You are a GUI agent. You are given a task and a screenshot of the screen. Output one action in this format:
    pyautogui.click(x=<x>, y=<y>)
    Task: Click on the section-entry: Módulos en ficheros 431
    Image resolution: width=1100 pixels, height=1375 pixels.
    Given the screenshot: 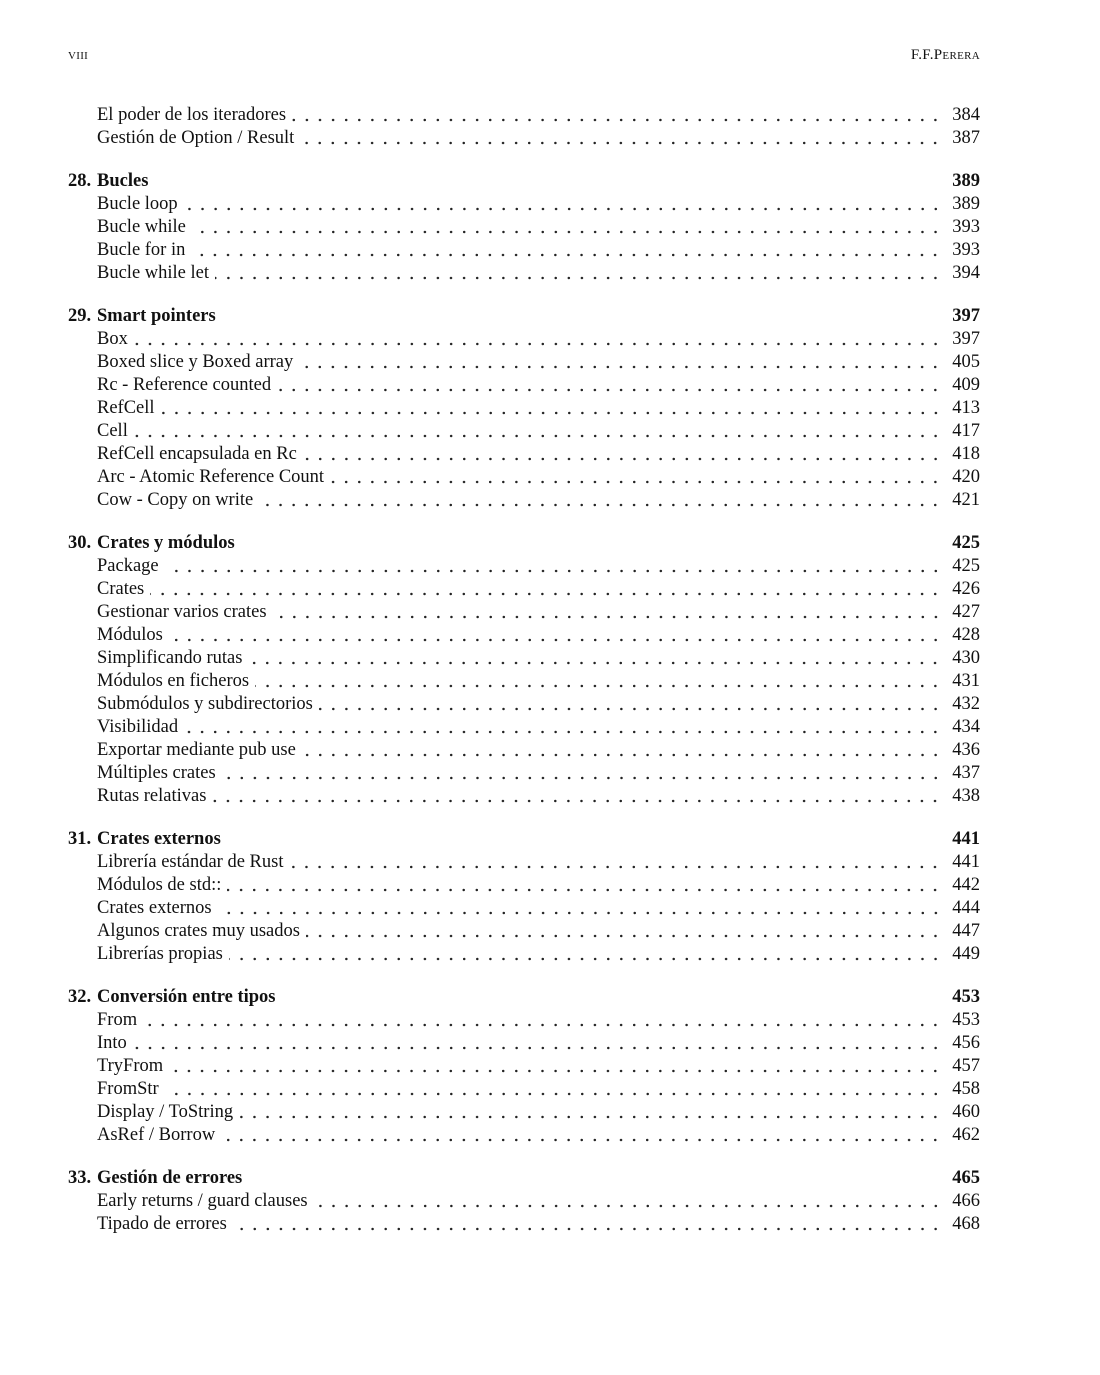 What is the action you would take?
    pyautogui.click(x=524, y=681)
    